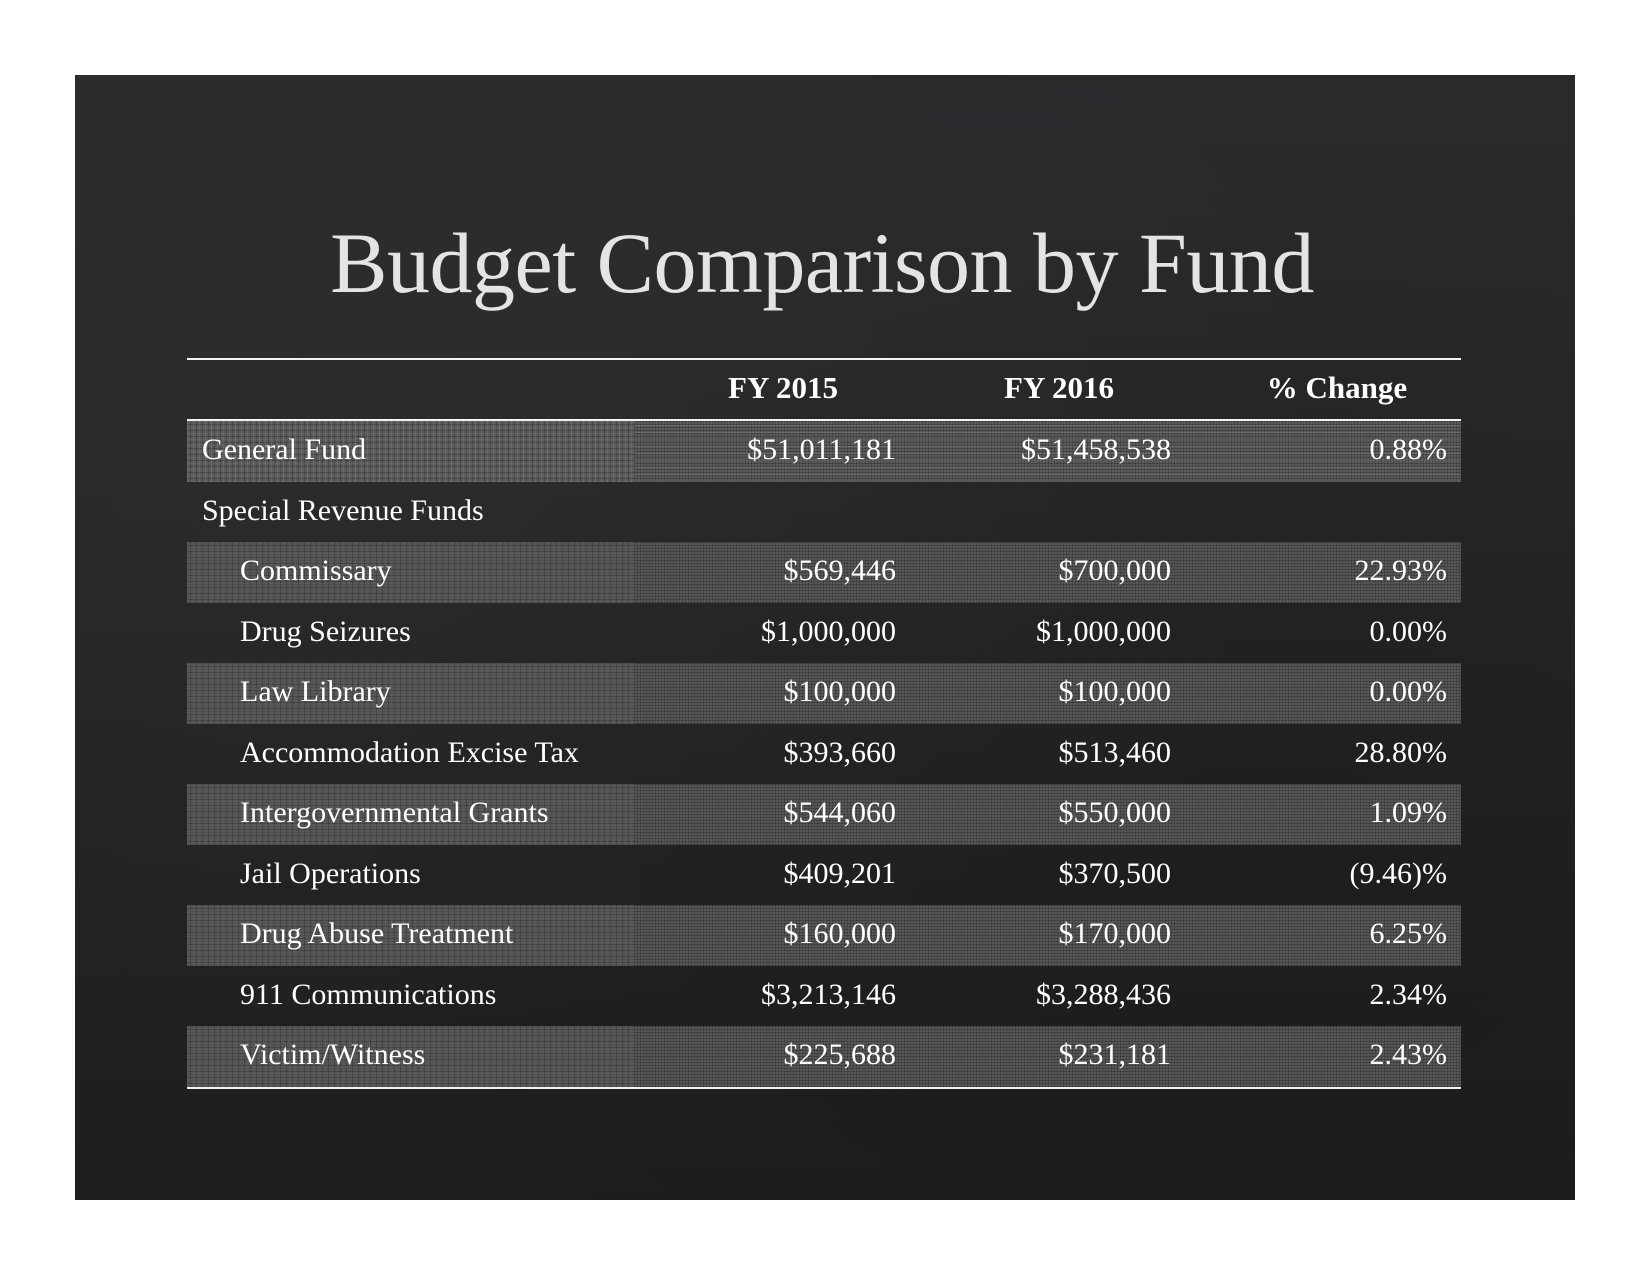 Image resolution: width=1650 pixels, height=1275 pixels. Describe the element at coordinates (1337, 387) in the screenshot. I see `column-header-pct-change: % Change` at that location.